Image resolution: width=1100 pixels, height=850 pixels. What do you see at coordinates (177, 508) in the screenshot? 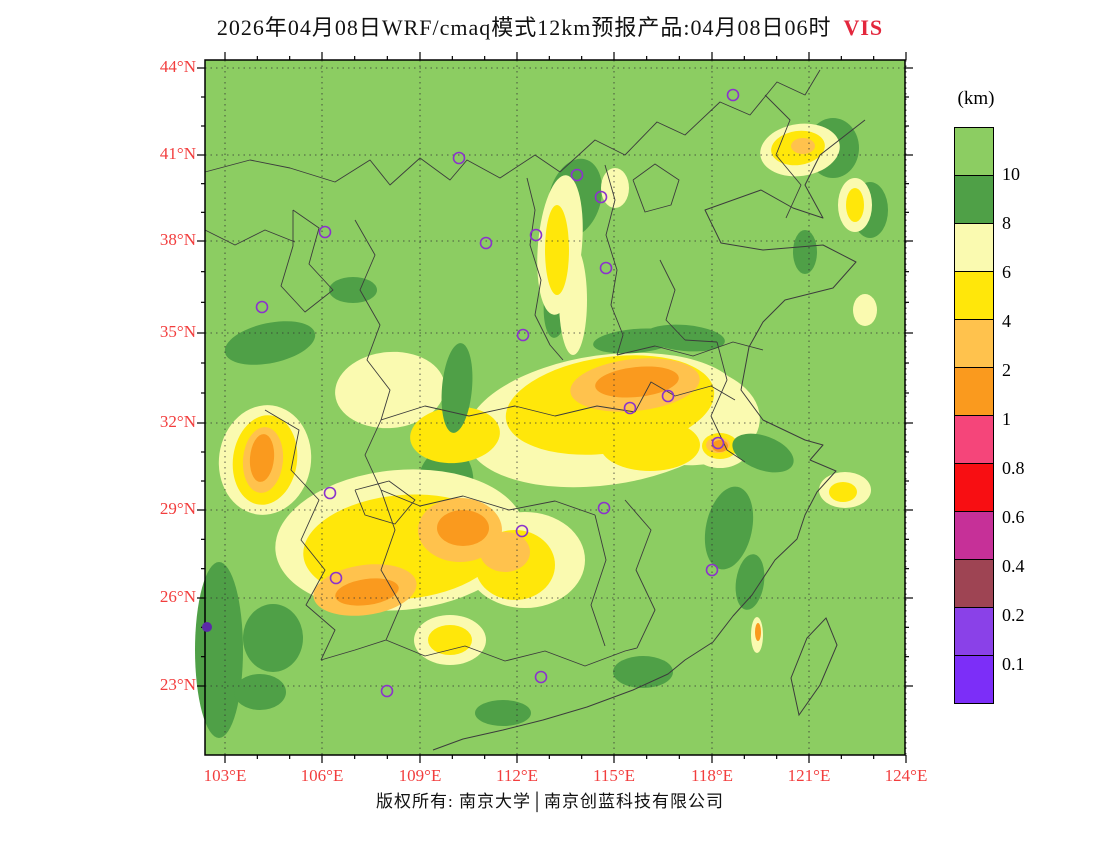
I see `lat-tick-label: 29°N` at bounding box center [177, 508].